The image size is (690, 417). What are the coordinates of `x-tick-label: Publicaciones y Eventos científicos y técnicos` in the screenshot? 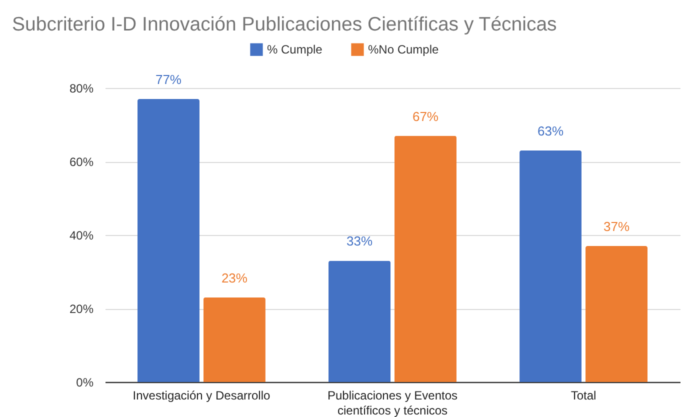 It's located at (392, 402).